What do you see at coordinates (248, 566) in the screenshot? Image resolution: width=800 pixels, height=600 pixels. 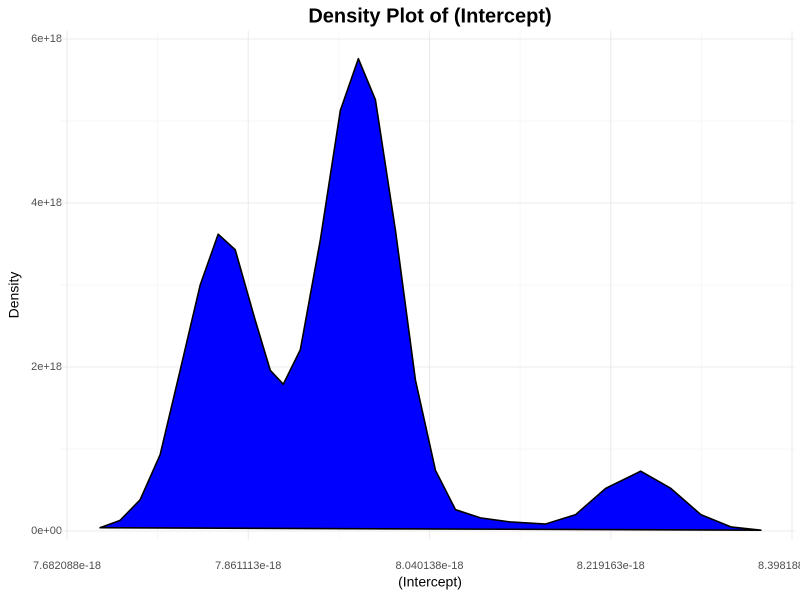 I see `x-tick-label: 7.861113e-18` at bounding box center [248, 566].